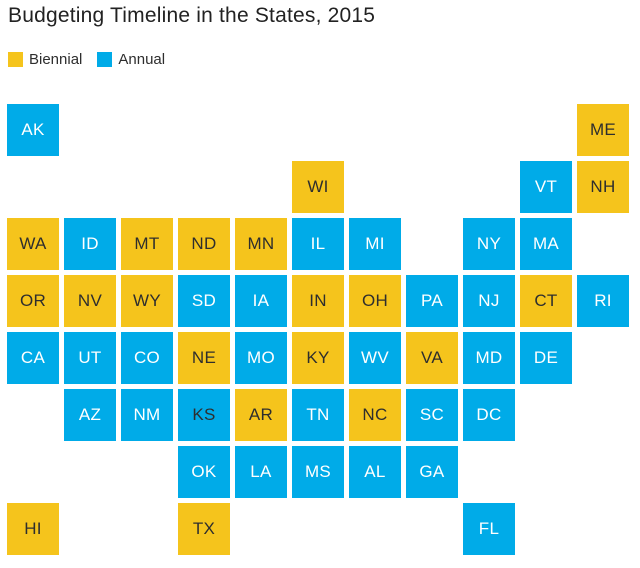  What do you see at coordinates (318, 301) in the screenshot?
I see `state-tile-in: IN` at bounding box center [318, 301].